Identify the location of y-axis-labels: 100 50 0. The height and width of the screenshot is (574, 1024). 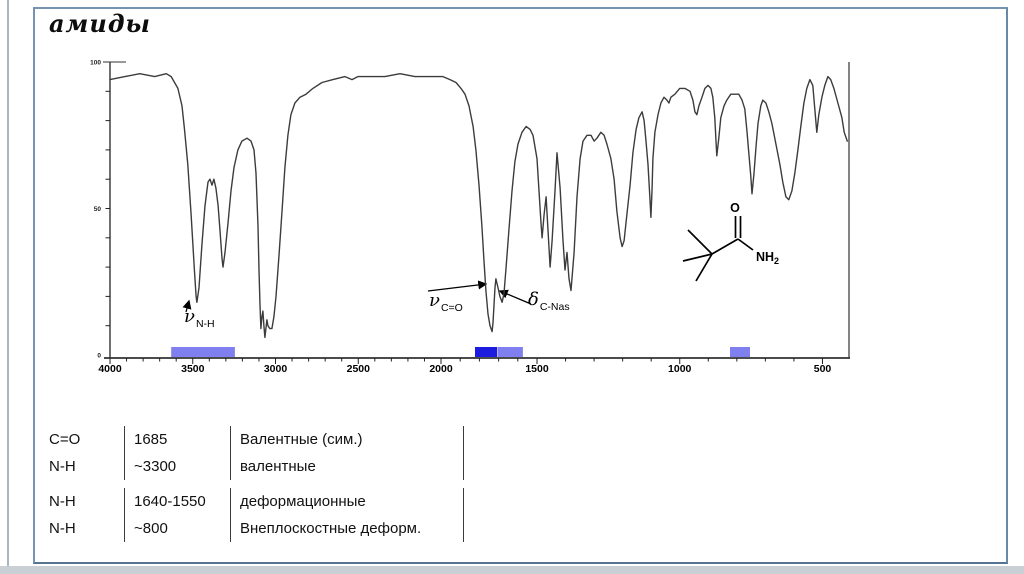
(95, 210).